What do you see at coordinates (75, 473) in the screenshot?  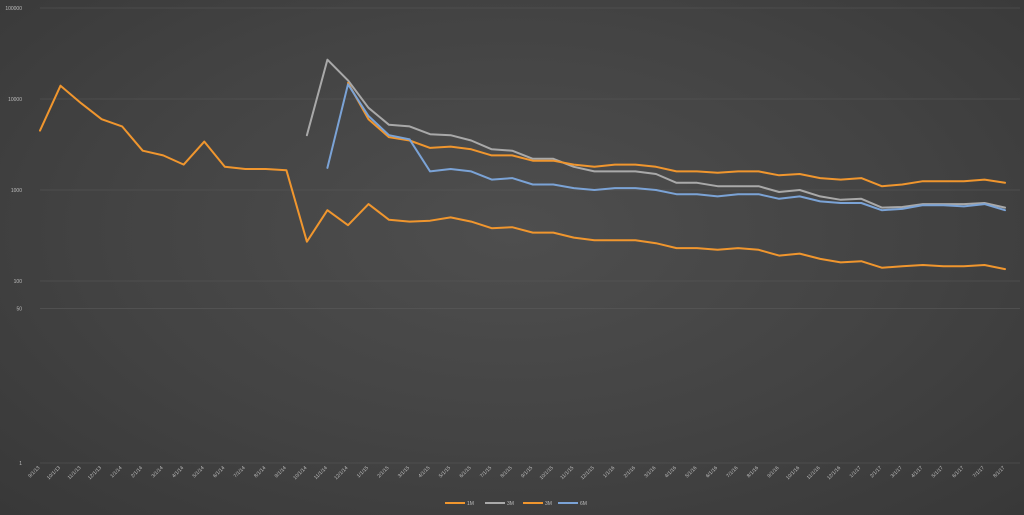 I see `x-tick-label: 11/1/13` at bounding box center [75, 473].